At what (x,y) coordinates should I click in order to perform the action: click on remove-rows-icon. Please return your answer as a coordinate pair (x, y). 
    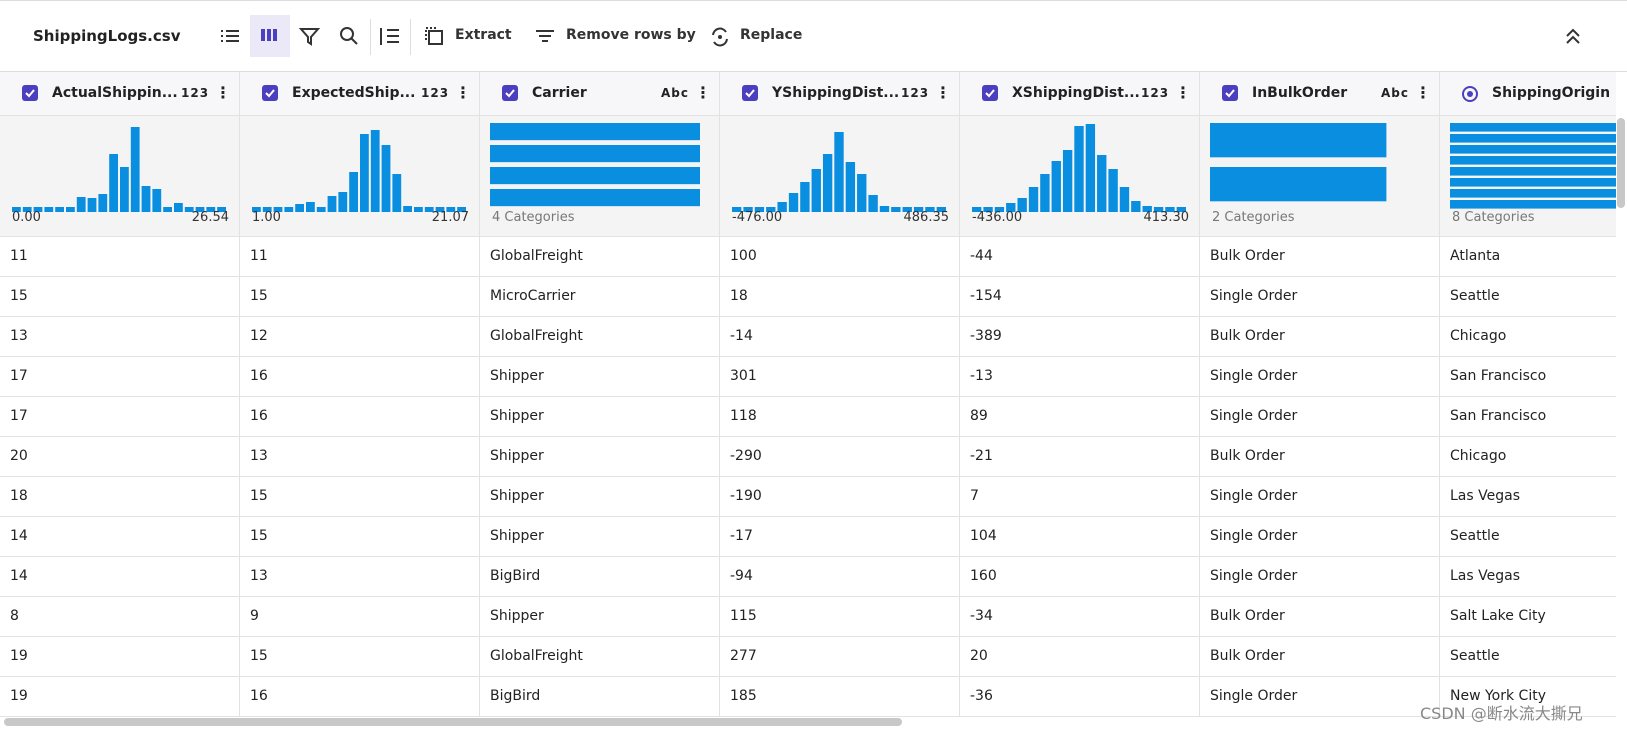
    Looking at the image, I should click on (545, 36).